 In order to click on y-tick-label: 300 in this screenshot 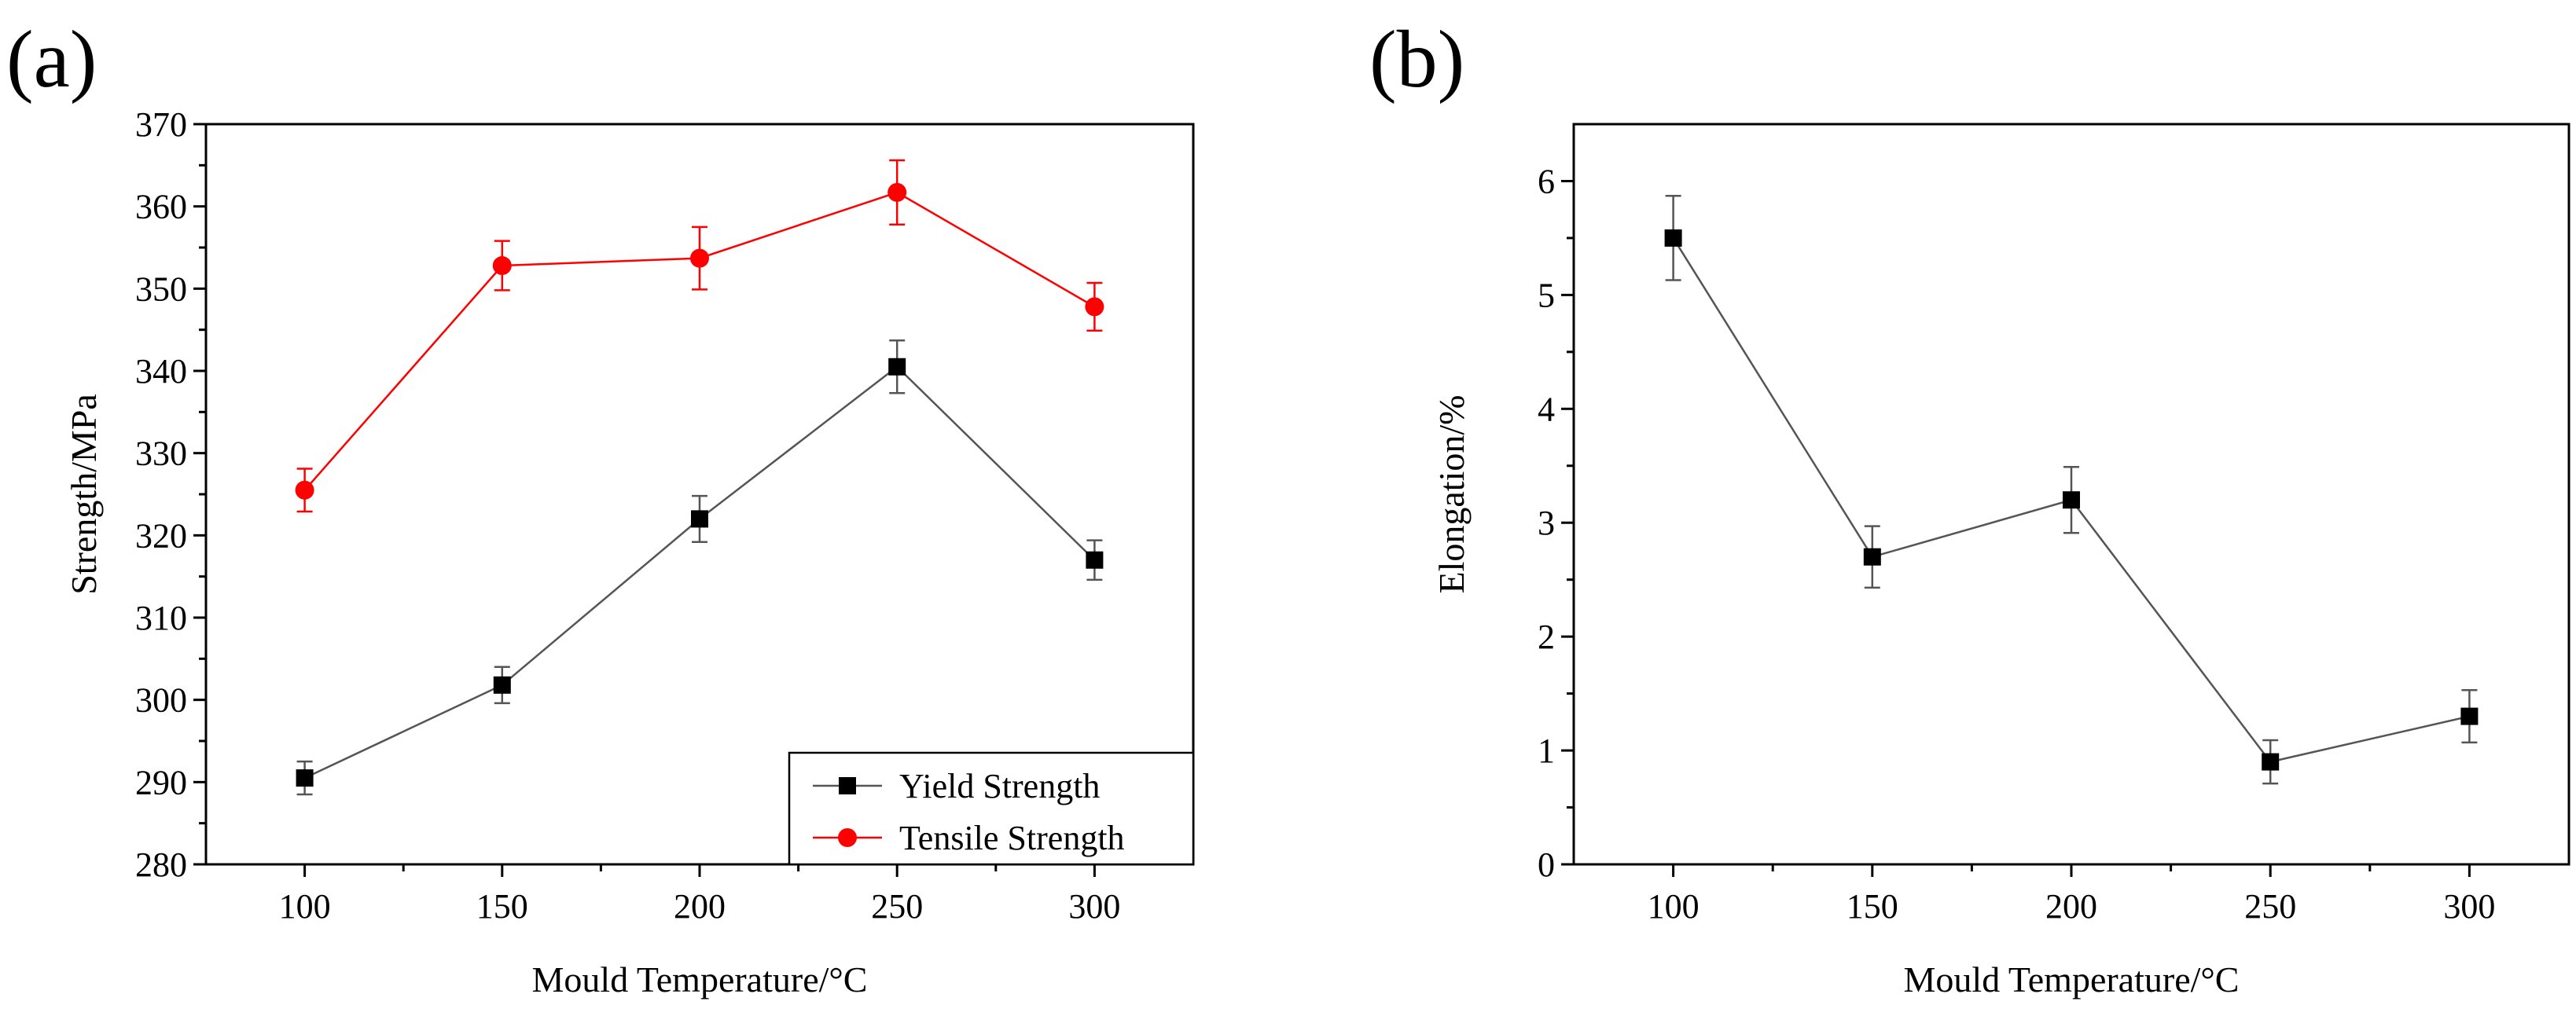, I will do `click(161, 700)`.